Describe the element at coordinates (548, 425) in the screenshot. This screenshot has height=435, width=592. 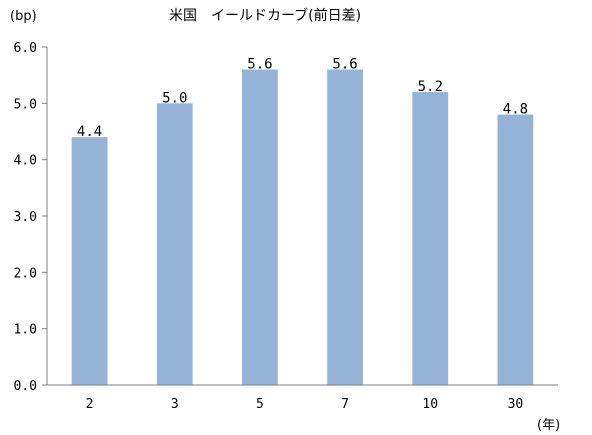
I see `x-axis-unit-label: (年)` at that location.